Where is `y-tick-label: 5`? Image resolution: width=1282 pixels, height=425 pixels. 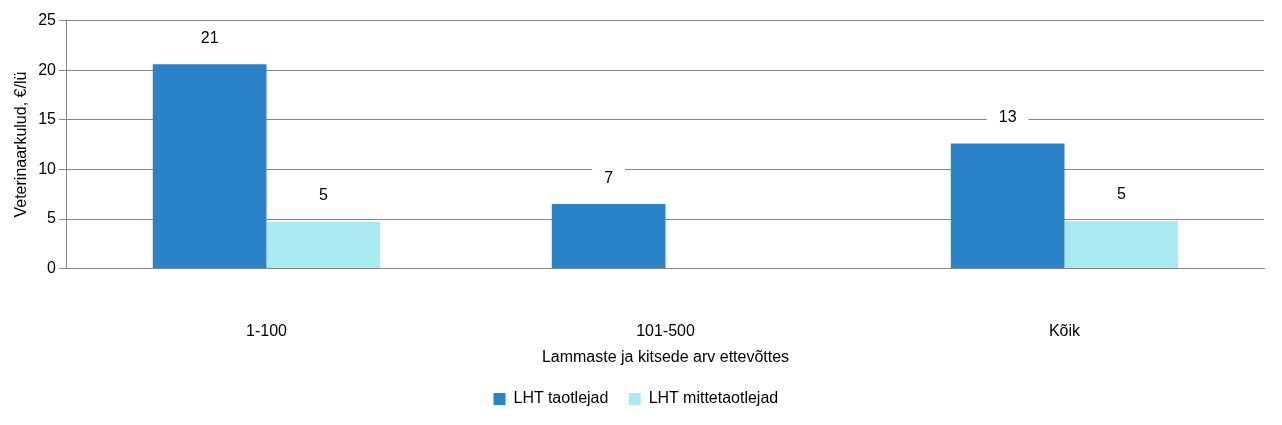 y-tick-label: 5 is located at coordinates (52, 218).